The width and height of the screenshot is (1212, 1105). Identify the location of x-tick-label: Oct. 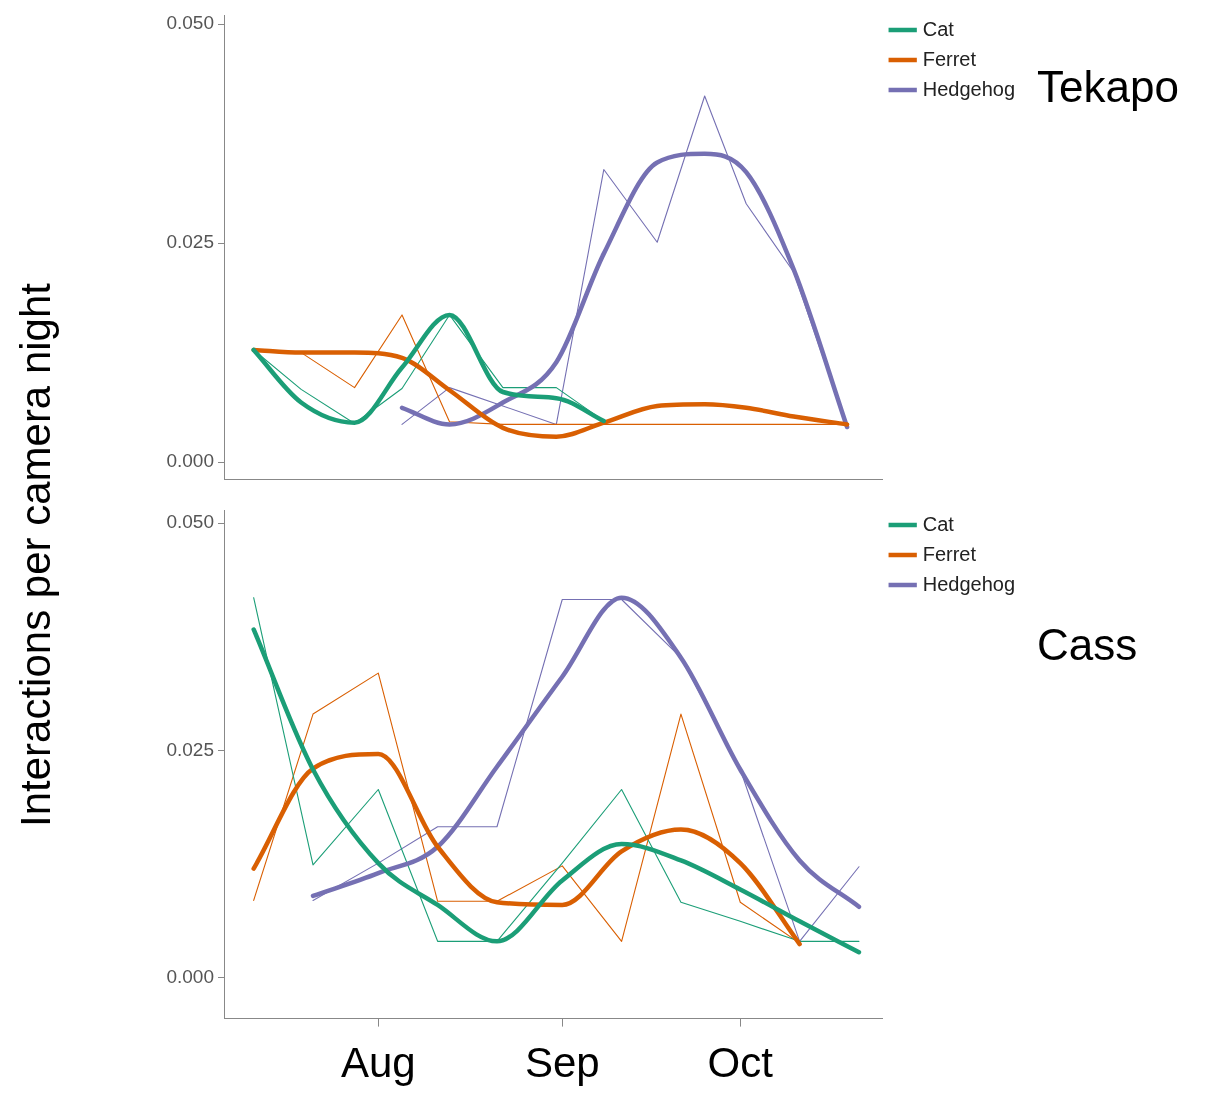
(740, 1063).